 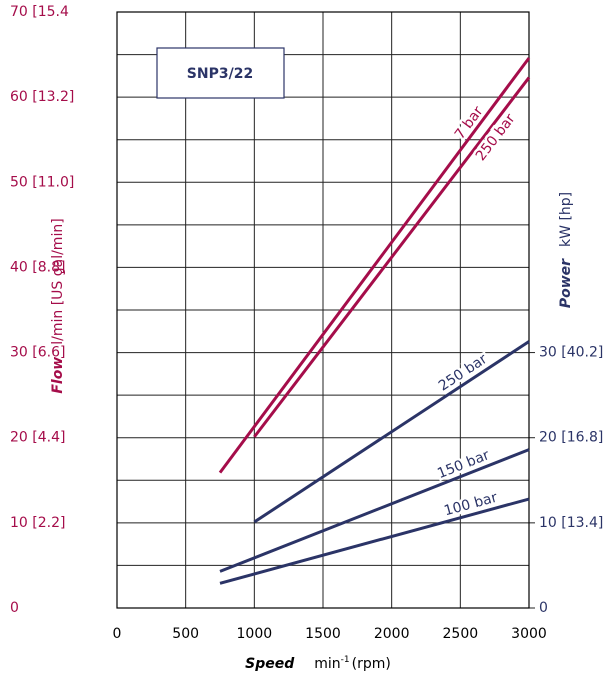 What do you see at coordinates (529, 634) in the screenshot?
I see `x-tick-label: 3000` at bounding box center [529, 634].